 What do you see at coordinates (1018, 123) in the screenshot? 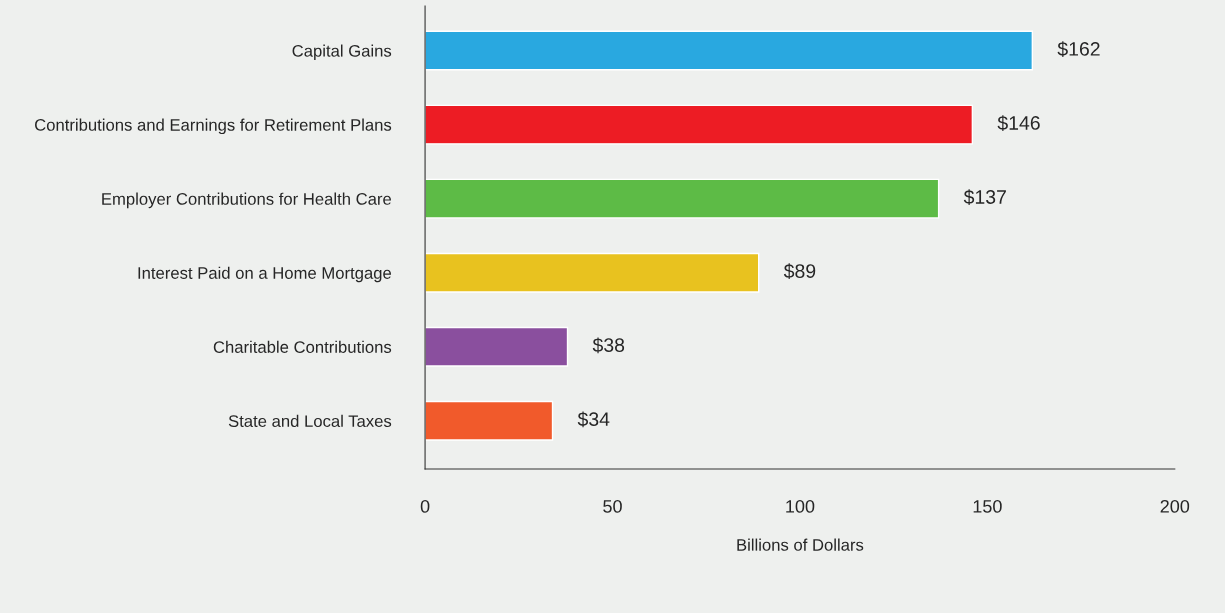
I see `data-label: $146` at bounding box center [1018, 123].